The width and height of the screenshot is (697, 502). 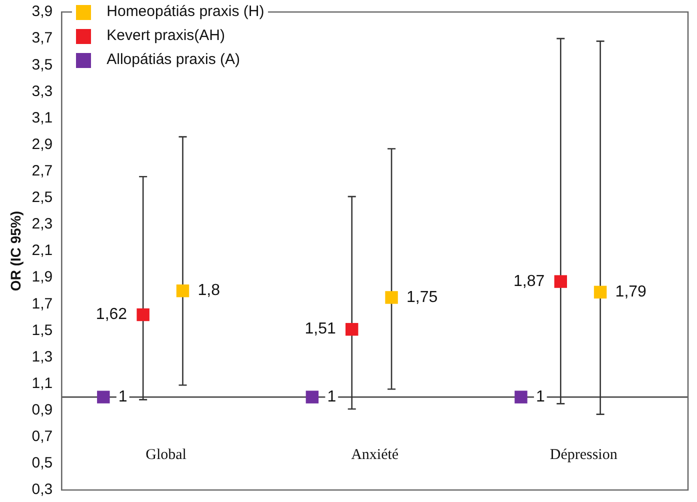 I want to click on y-tick-label: 1,5, so click(x=42, y=330).